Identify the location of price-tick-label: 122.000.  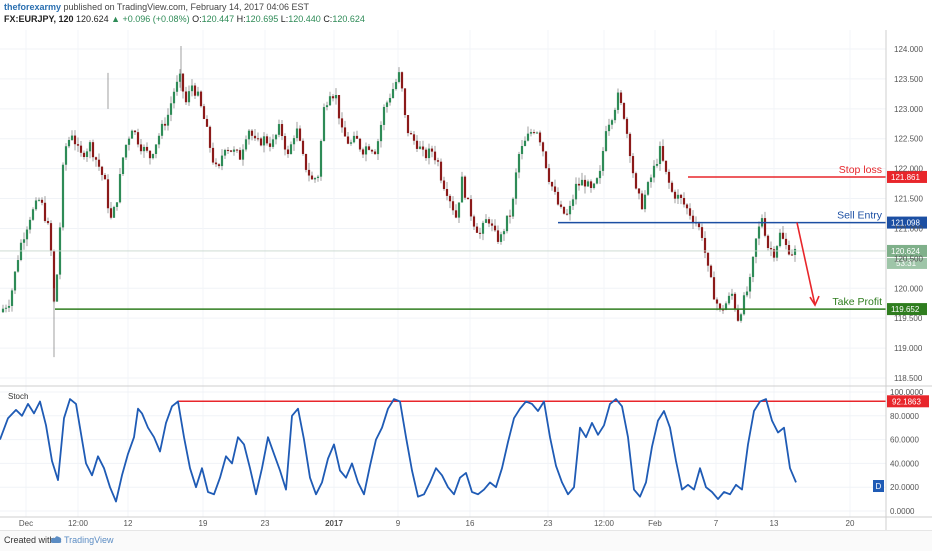
(908, 169).